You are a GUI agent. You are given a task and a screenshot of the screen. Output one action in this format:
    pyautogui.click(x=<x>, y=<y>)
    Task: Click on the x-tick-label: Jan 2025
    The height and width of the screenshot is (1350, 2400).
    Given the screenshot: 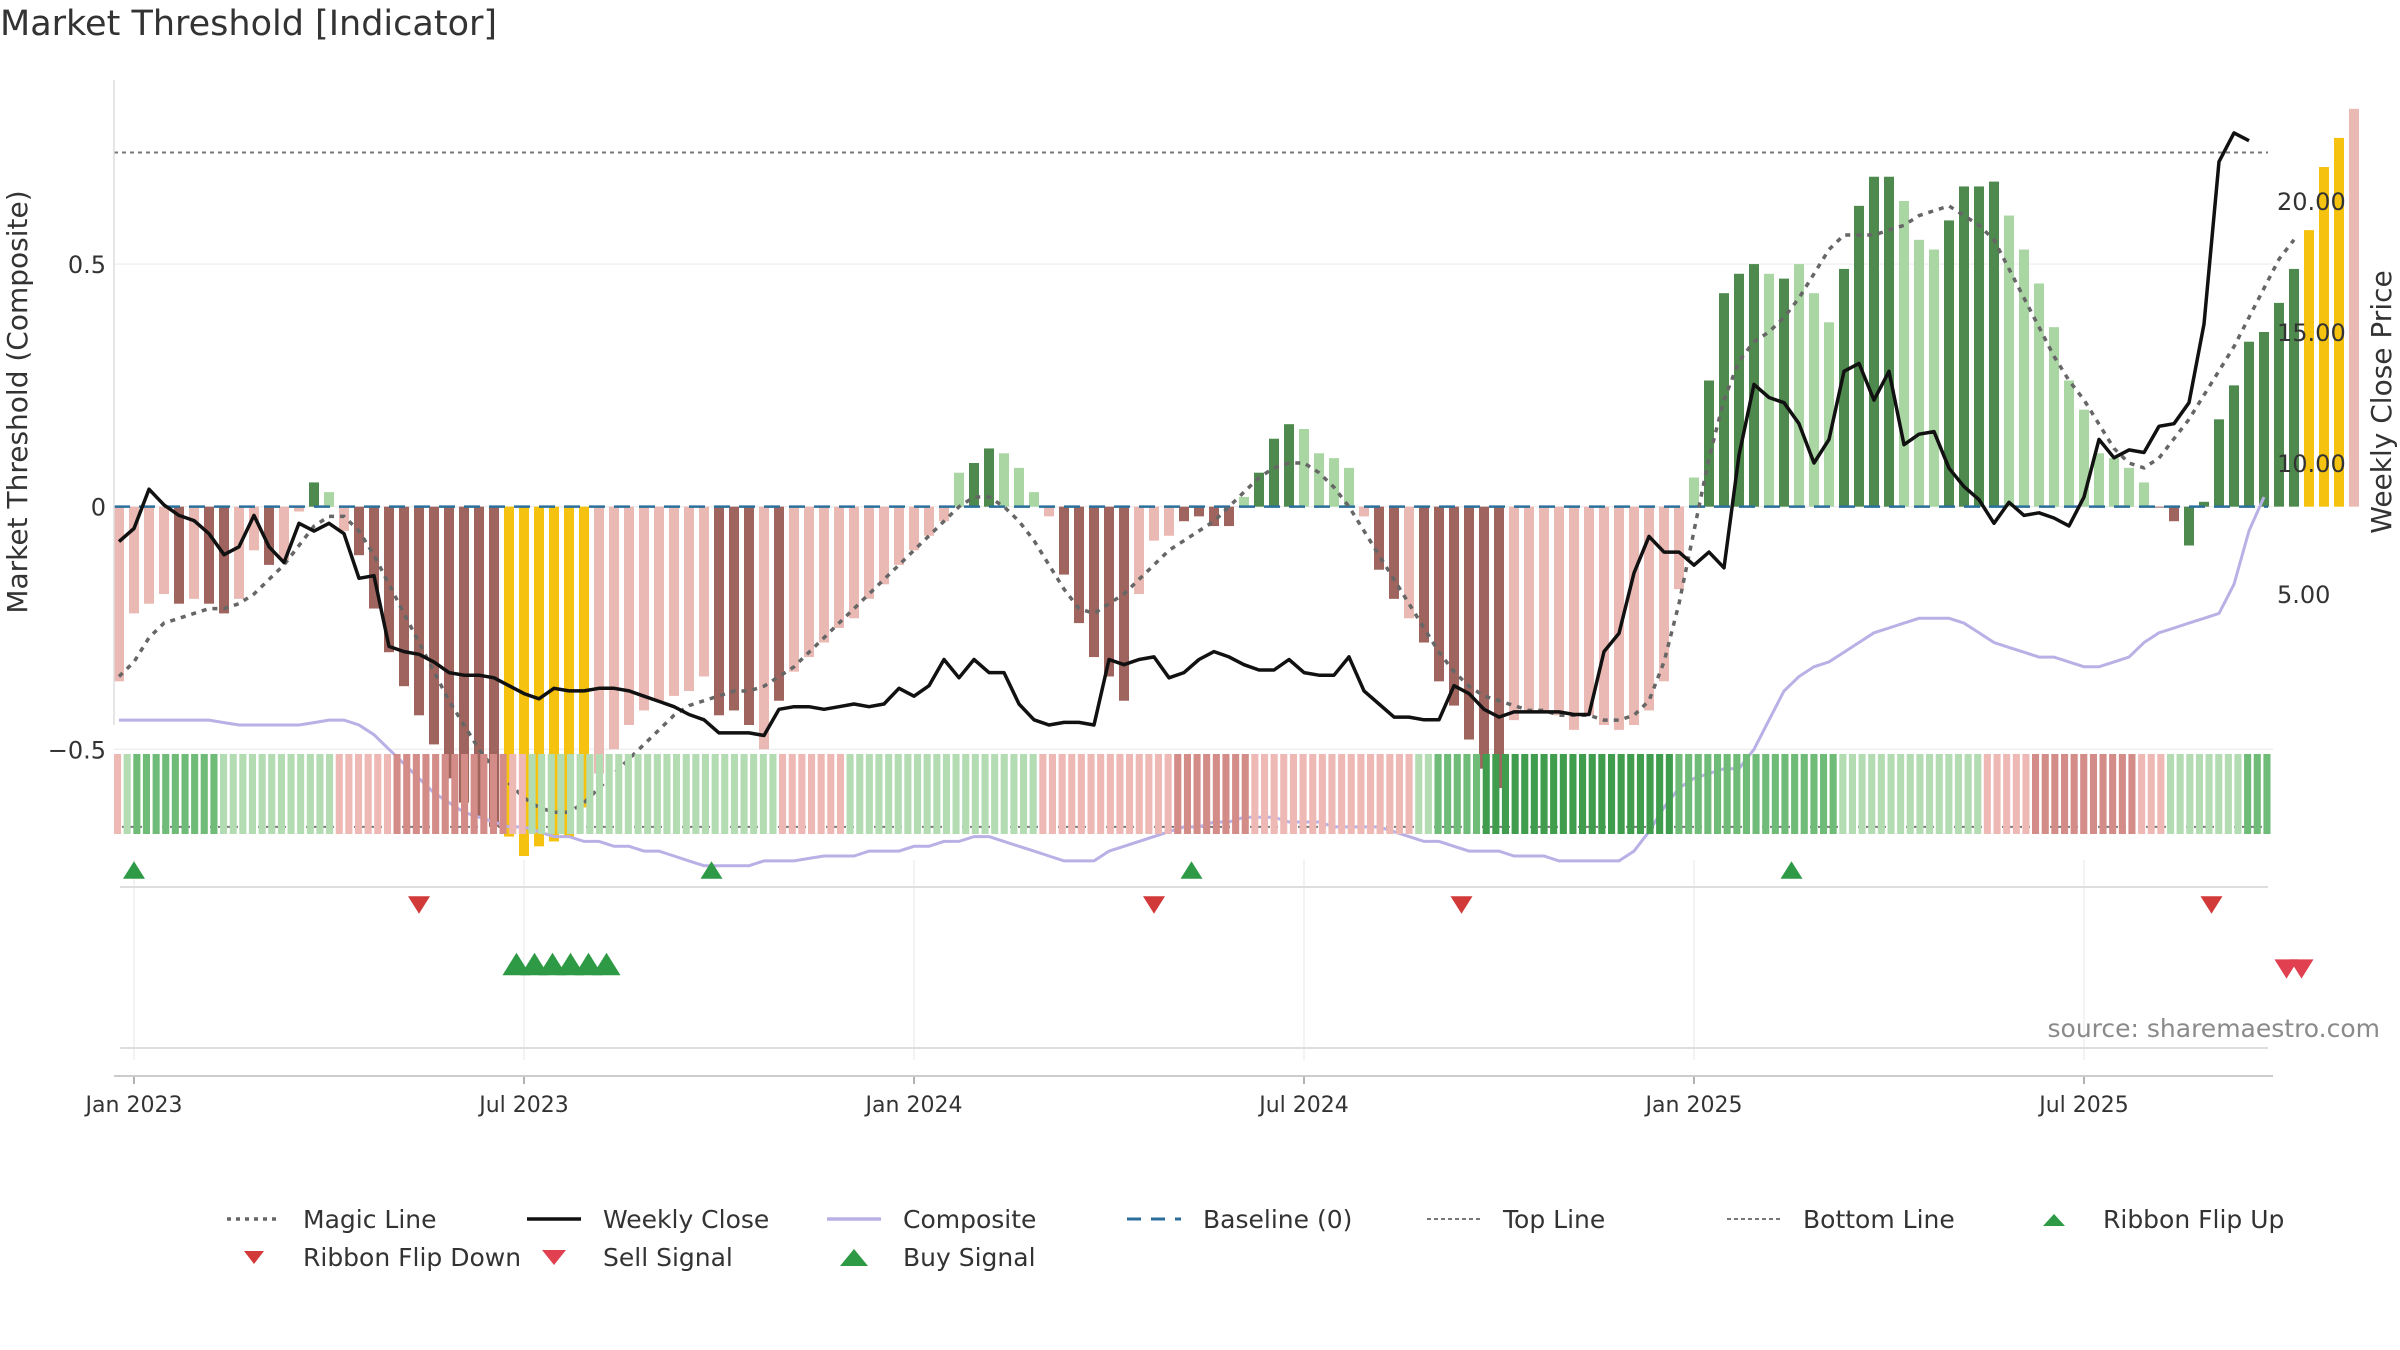 What is the action you would take?
    pyautogui.click(x=1693, y=1105)
    